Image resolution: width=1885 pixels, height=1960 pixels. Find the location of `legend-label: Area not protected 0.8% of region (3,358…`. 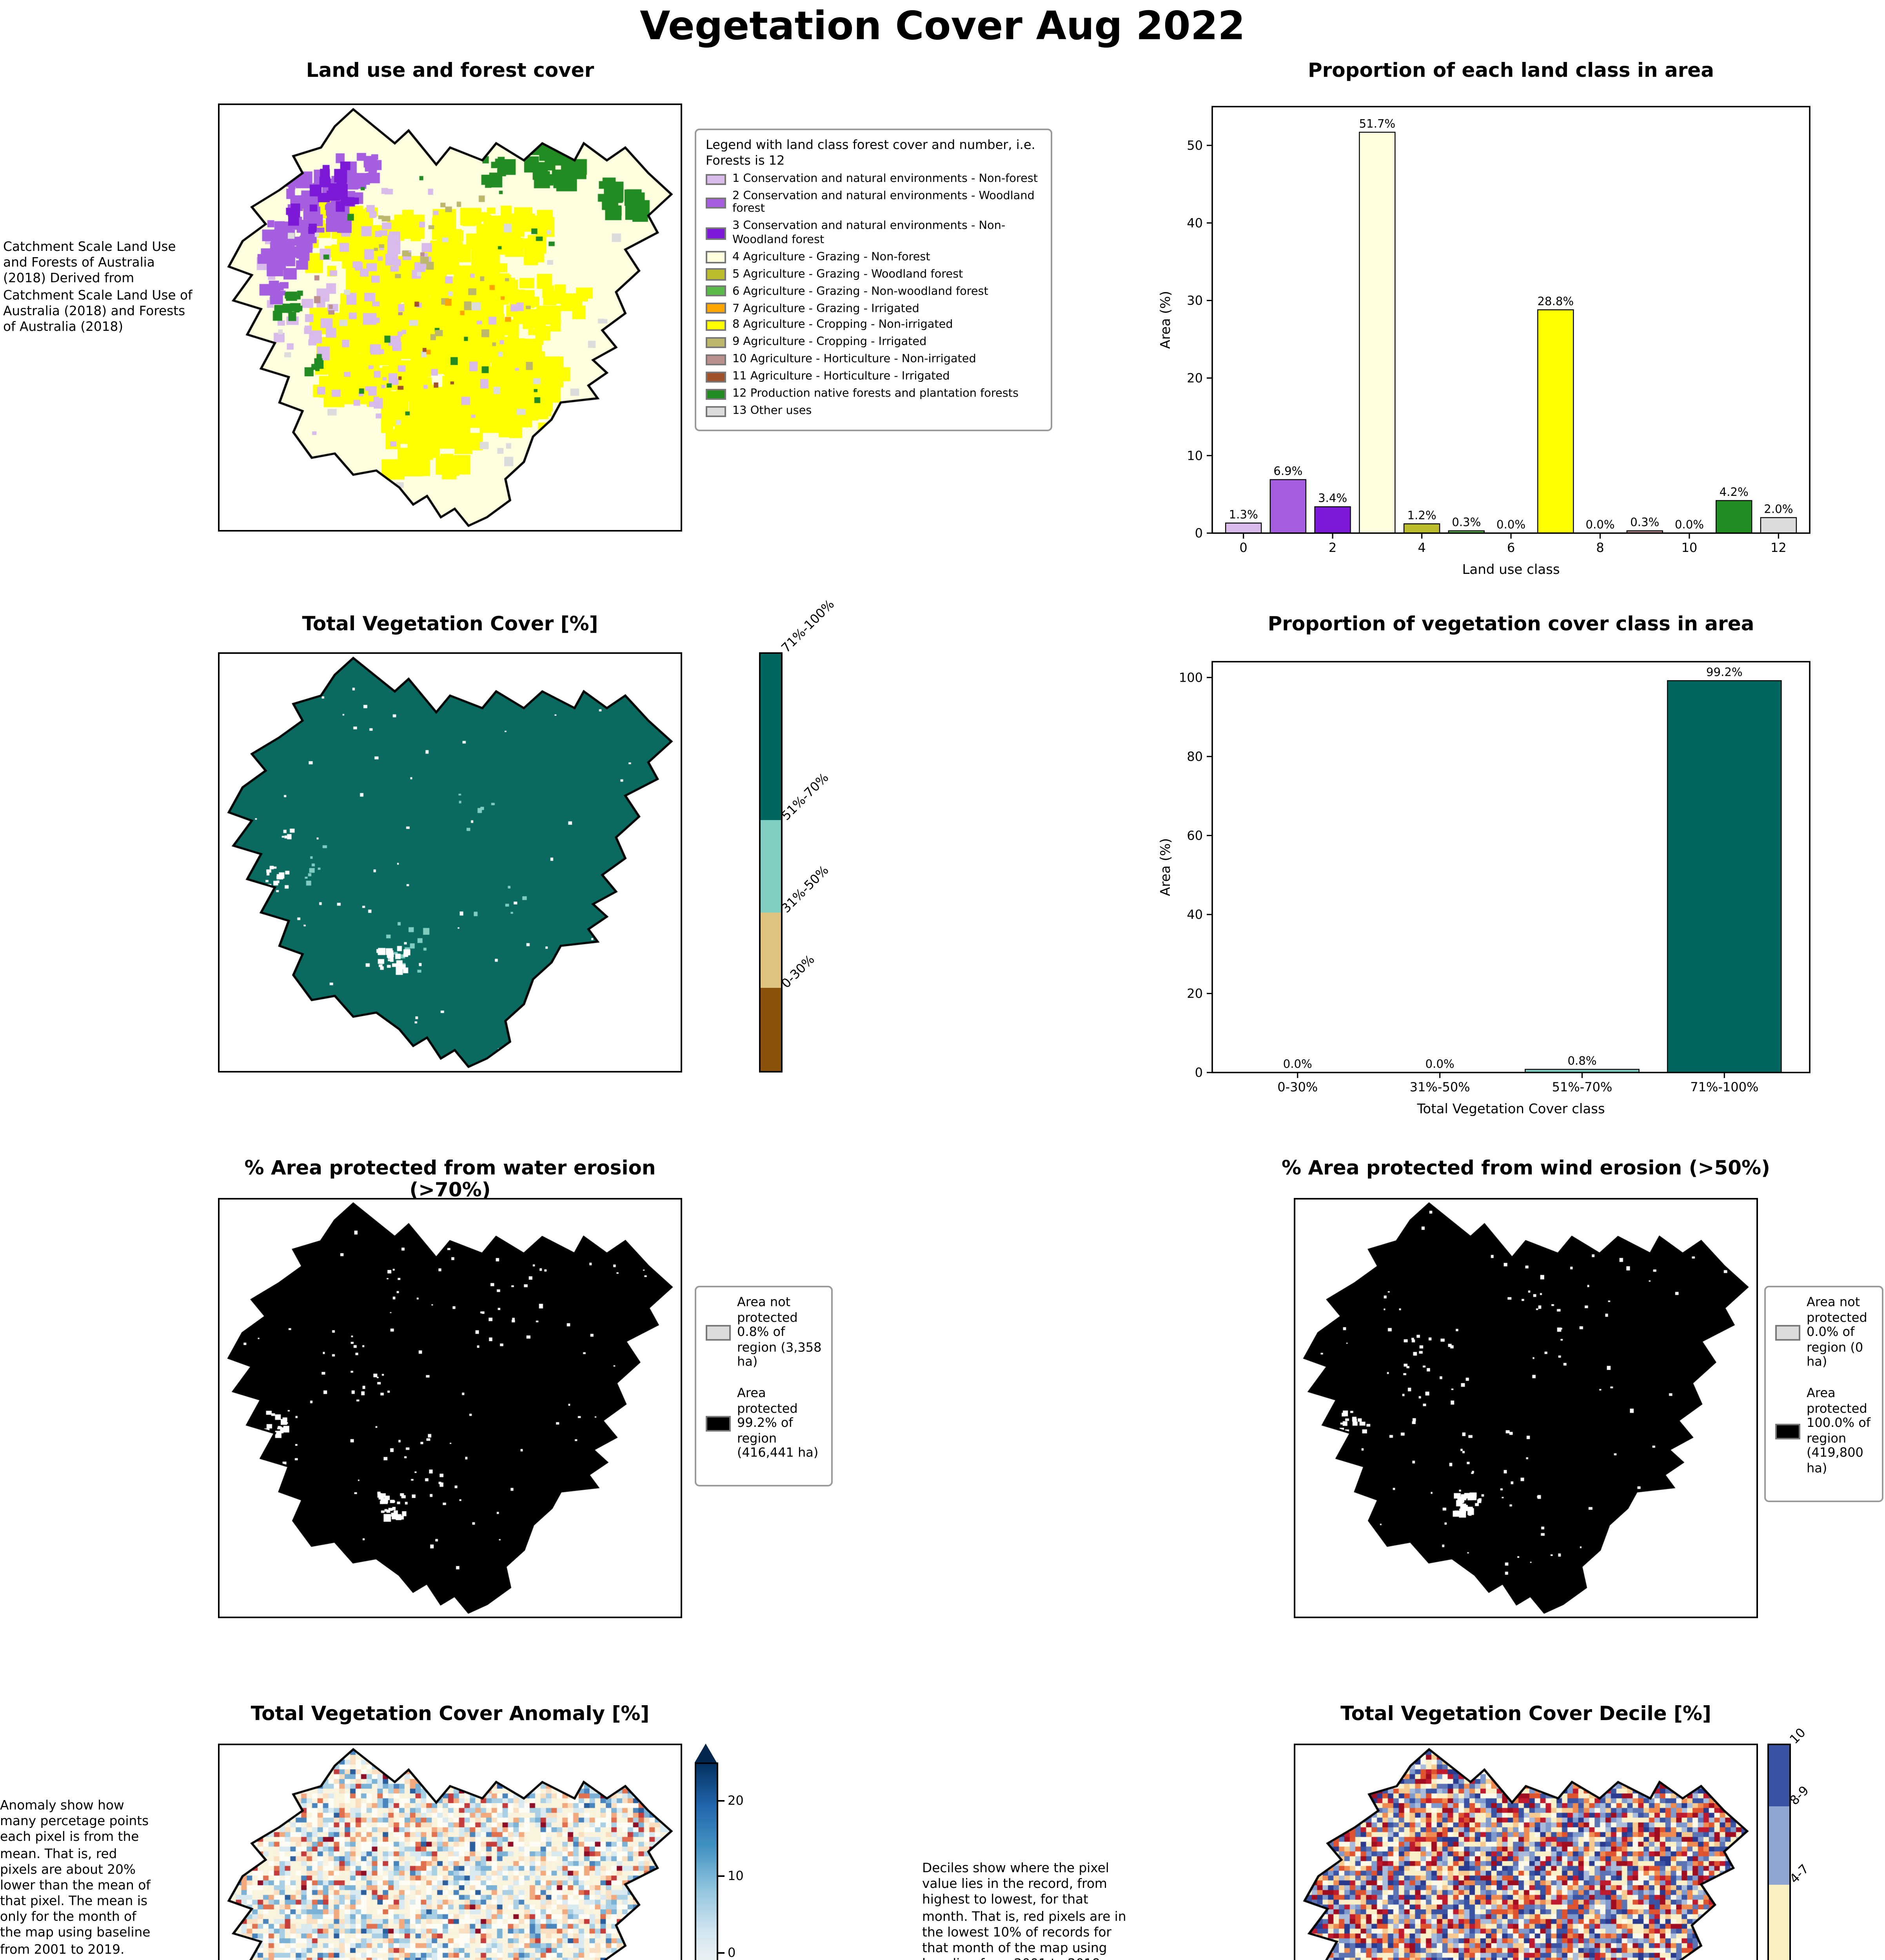

legend-label: Area not protected 0.8% of region (3,358… is located at coordinates (779, 1332).